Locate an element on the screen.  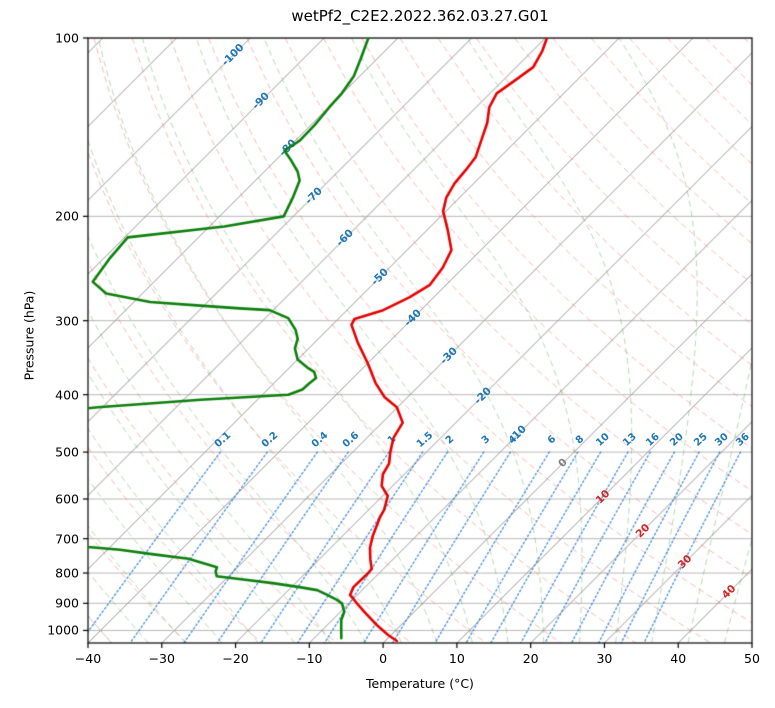
mixing-ratio-label: 13 is located at coordinates (630, 440).